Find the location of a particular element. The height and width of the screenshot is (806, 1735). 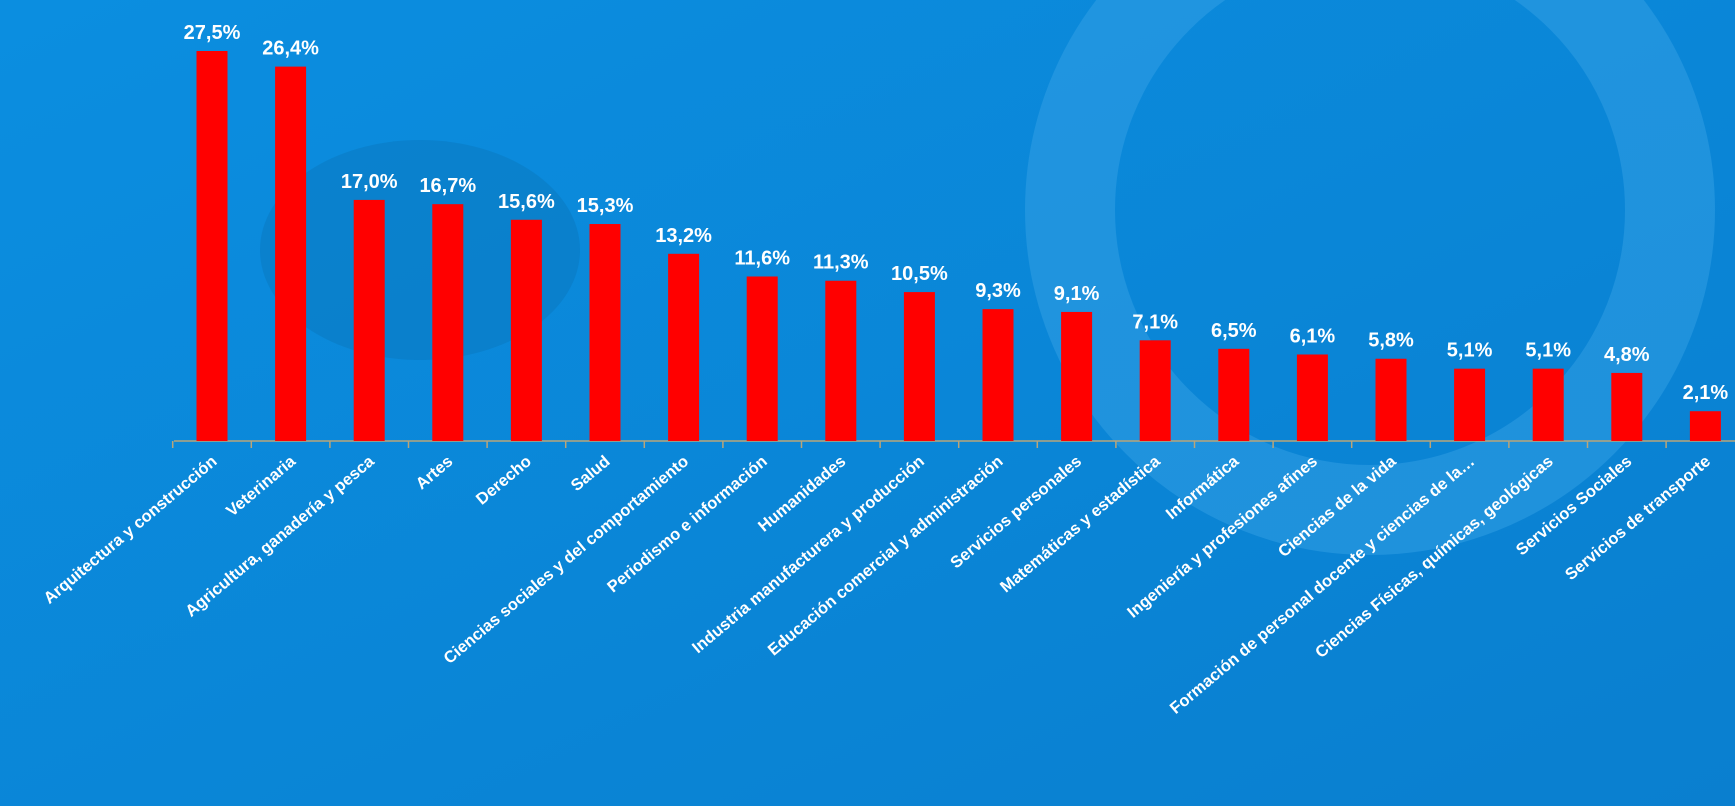

value-label: 9,1% is located at coordinates (1077, 294).